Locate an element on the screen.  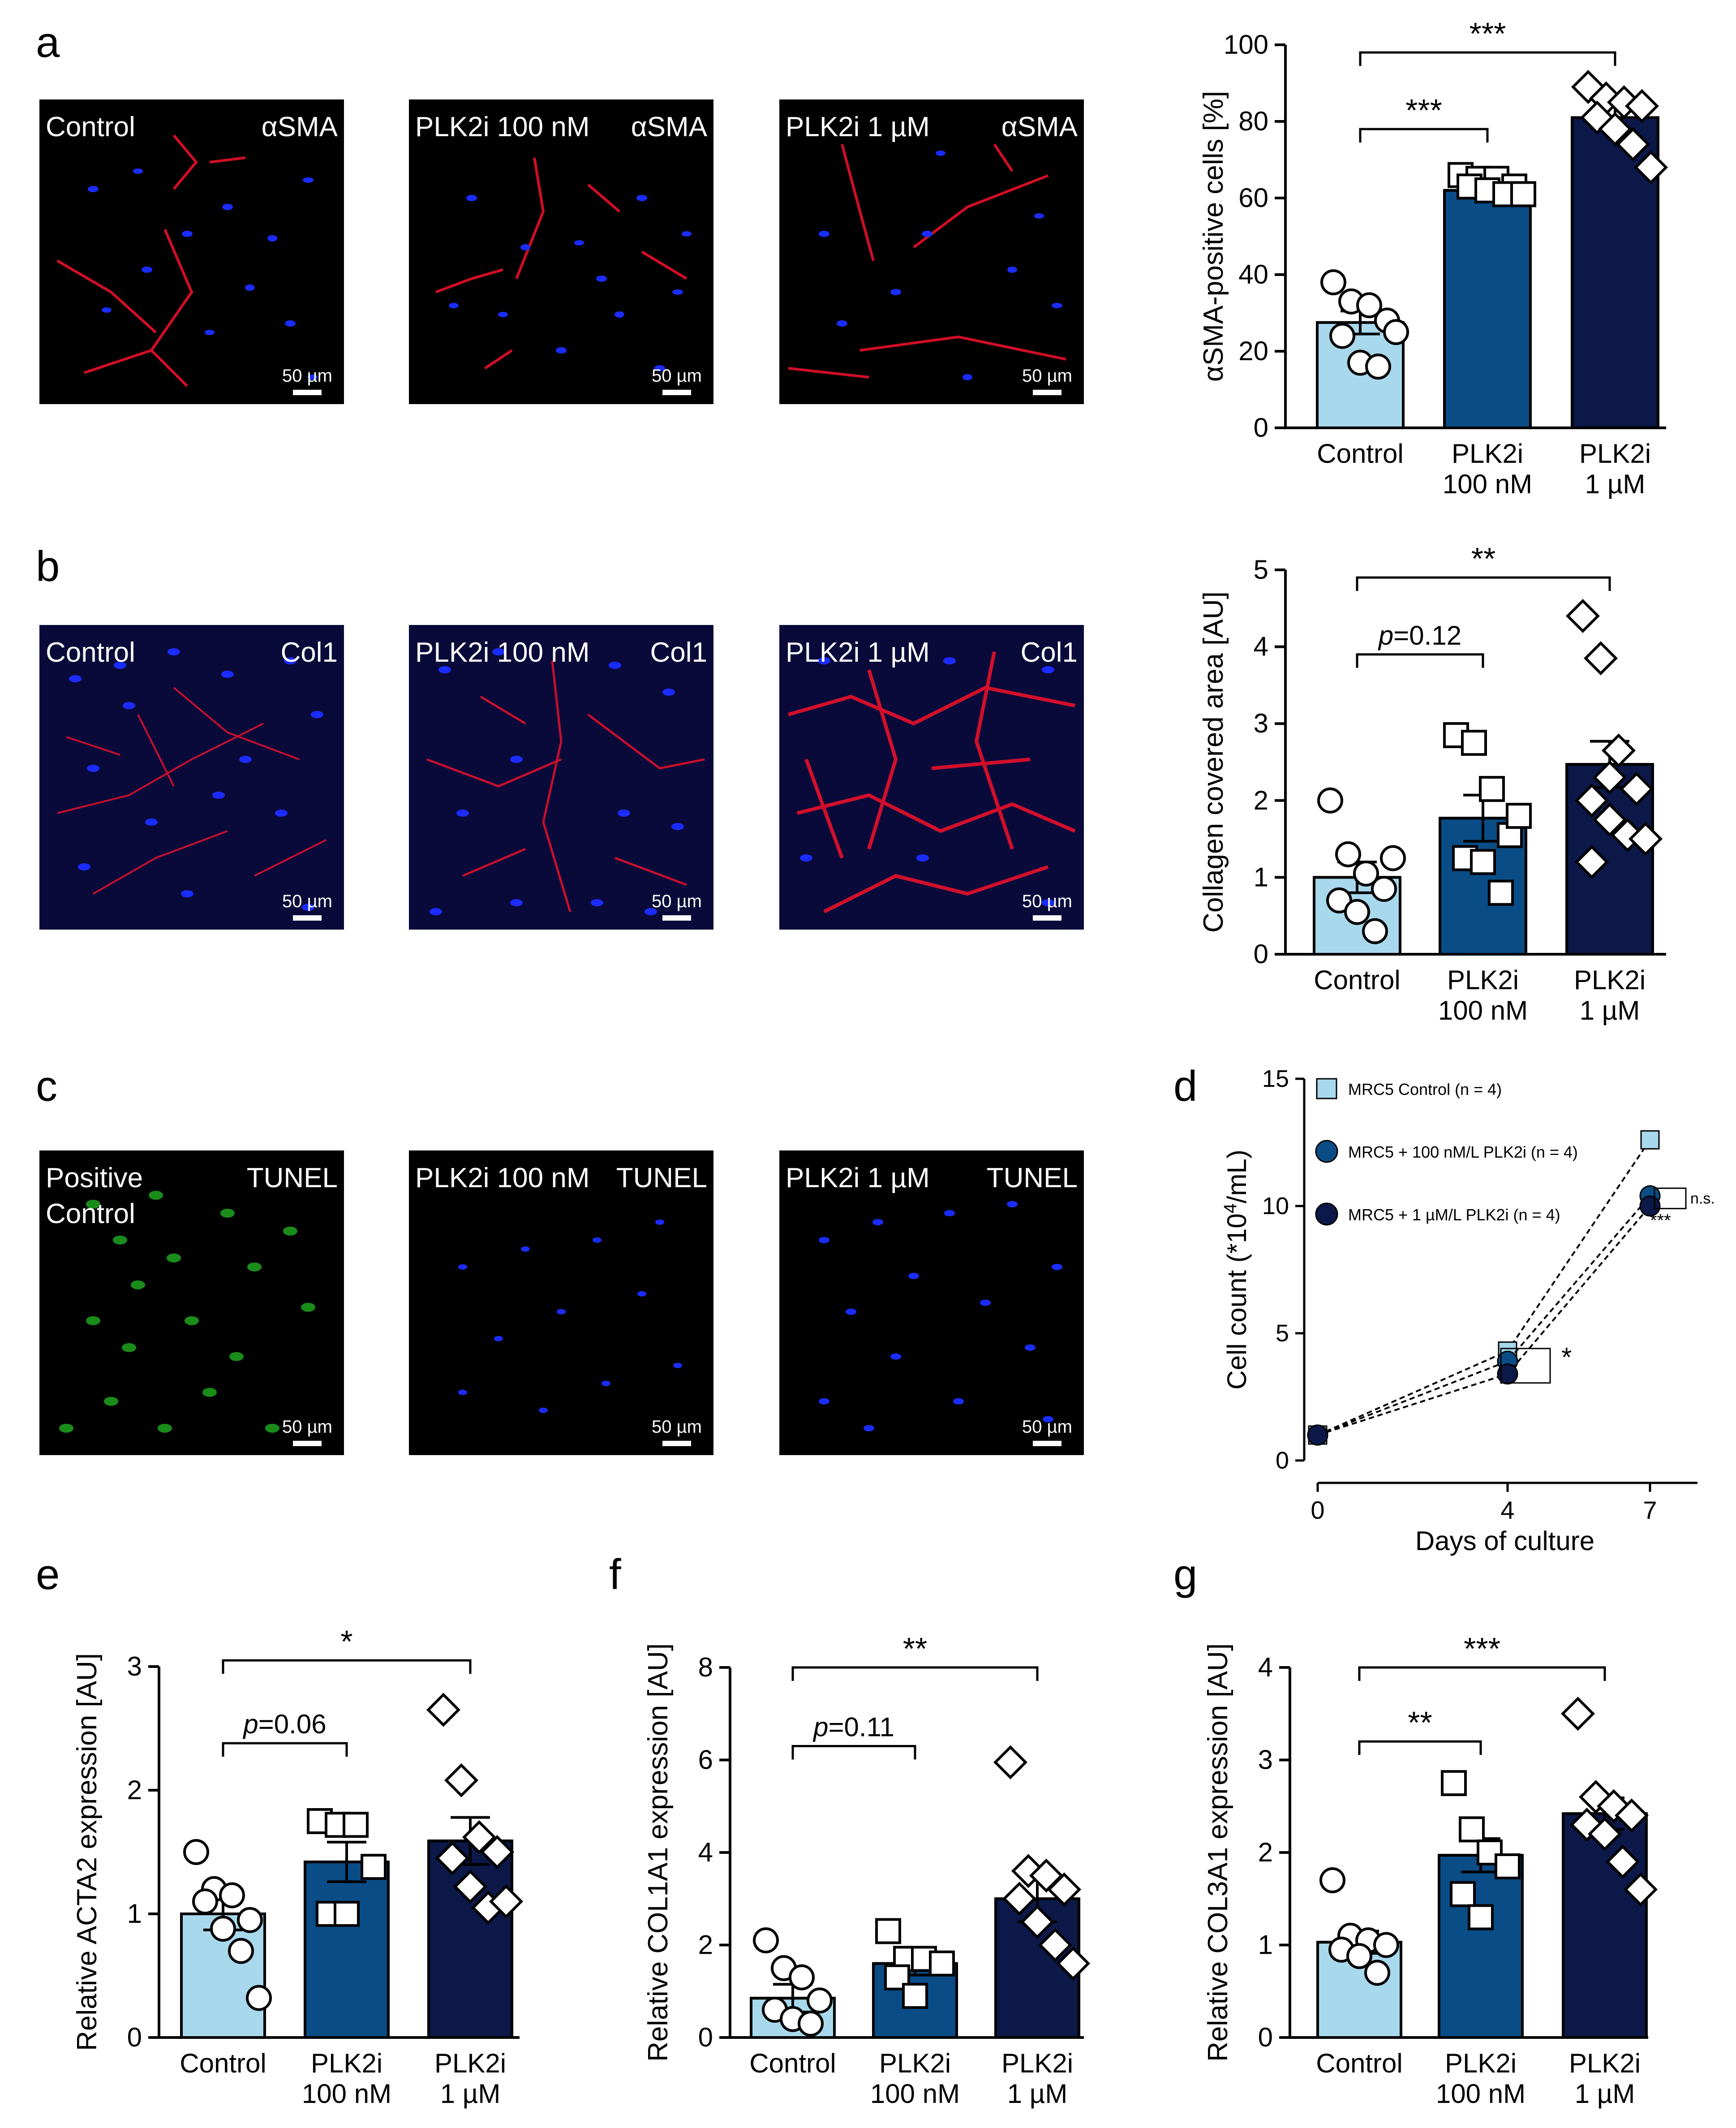
x-tick-label: 0 is located at coordinates (1318, 1510).